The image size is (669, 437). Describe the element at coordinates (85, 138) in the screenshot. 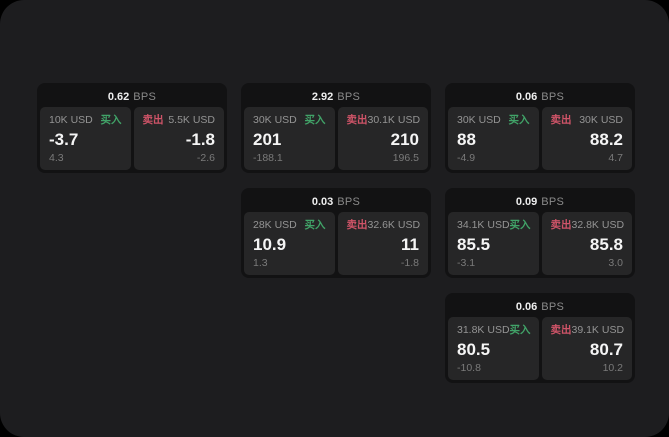

I see `buy-panel: 10K USD 买入 -3.7 4.3` at that location.